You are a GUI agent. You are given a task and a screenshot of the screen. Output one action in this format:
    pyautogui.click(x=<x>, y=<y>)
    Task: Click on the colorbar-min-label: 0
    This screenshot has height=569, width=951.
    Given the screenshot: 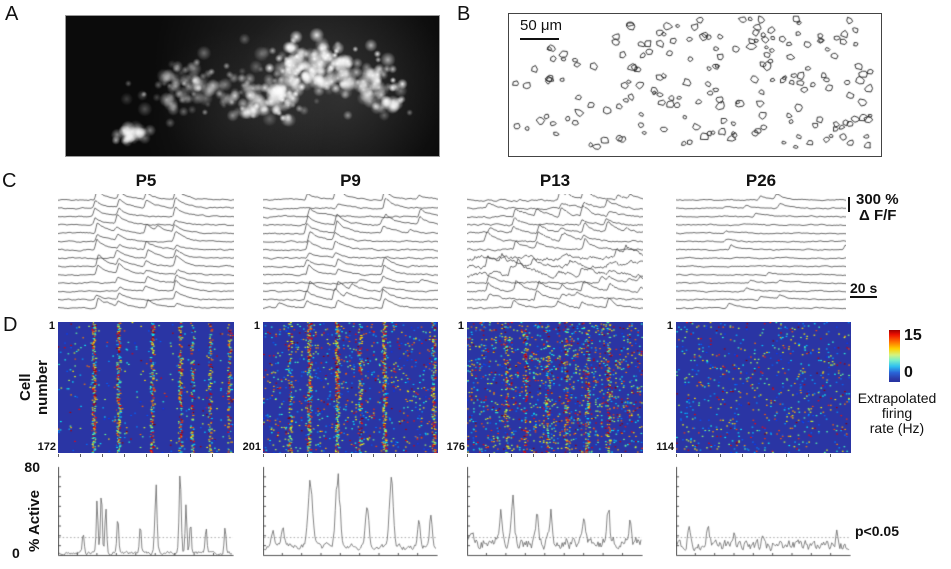 What is the action you would take?
    pyautogui.click(x=908, y=372)
    